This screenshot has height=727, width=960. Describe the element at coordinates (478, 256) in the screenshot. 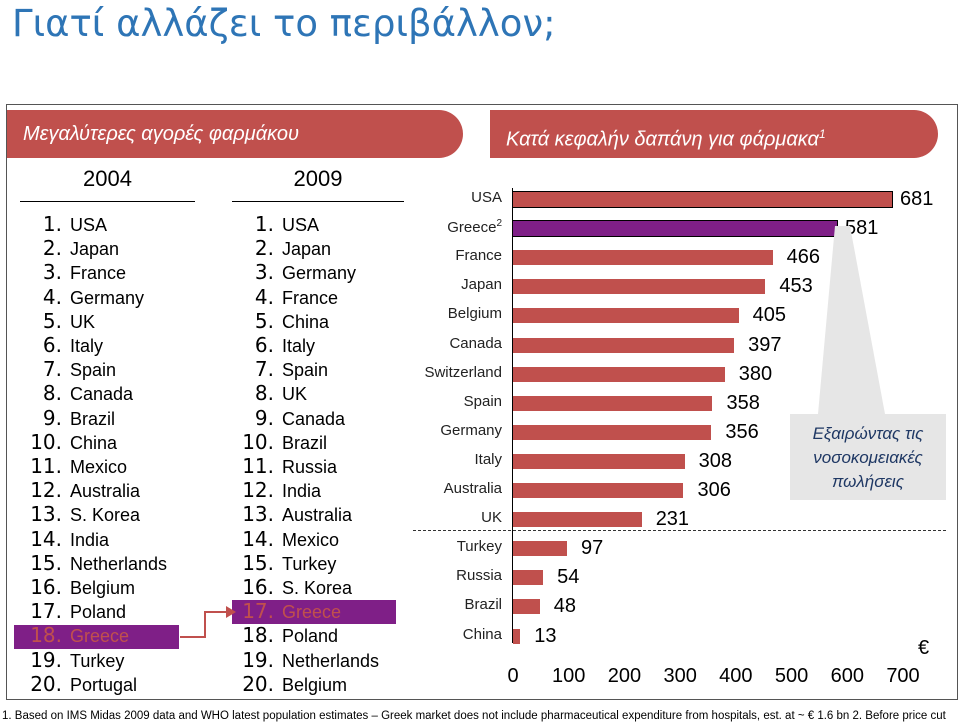

I see `category-label: France` at that location.